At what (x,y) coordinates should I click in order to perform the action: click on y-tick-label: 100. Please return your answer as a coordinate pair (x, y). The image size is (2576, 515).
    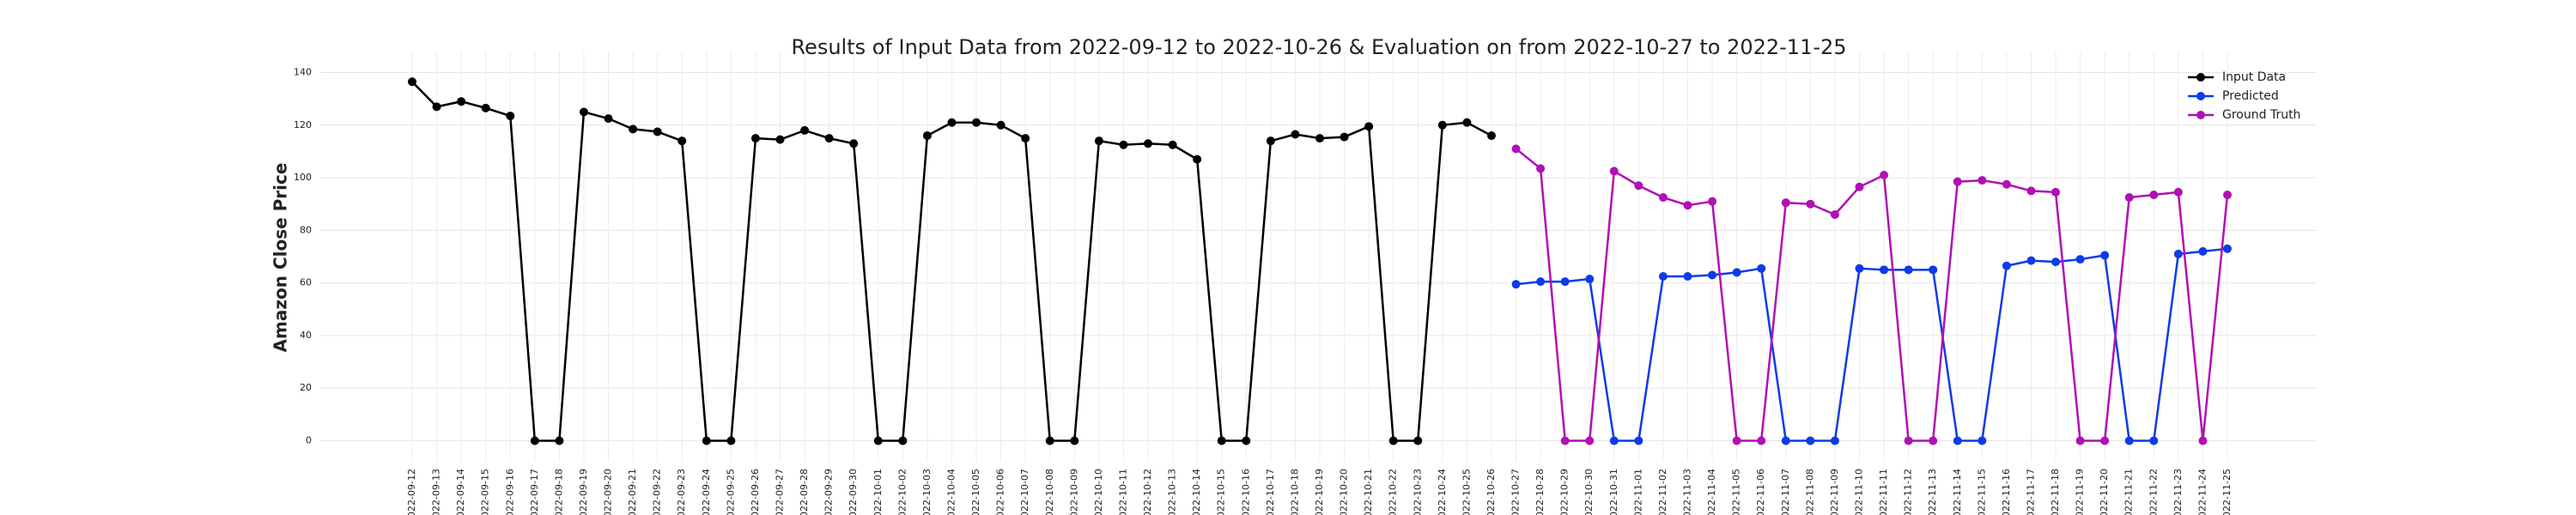
    Looking at the image, I should click on (303, 177).